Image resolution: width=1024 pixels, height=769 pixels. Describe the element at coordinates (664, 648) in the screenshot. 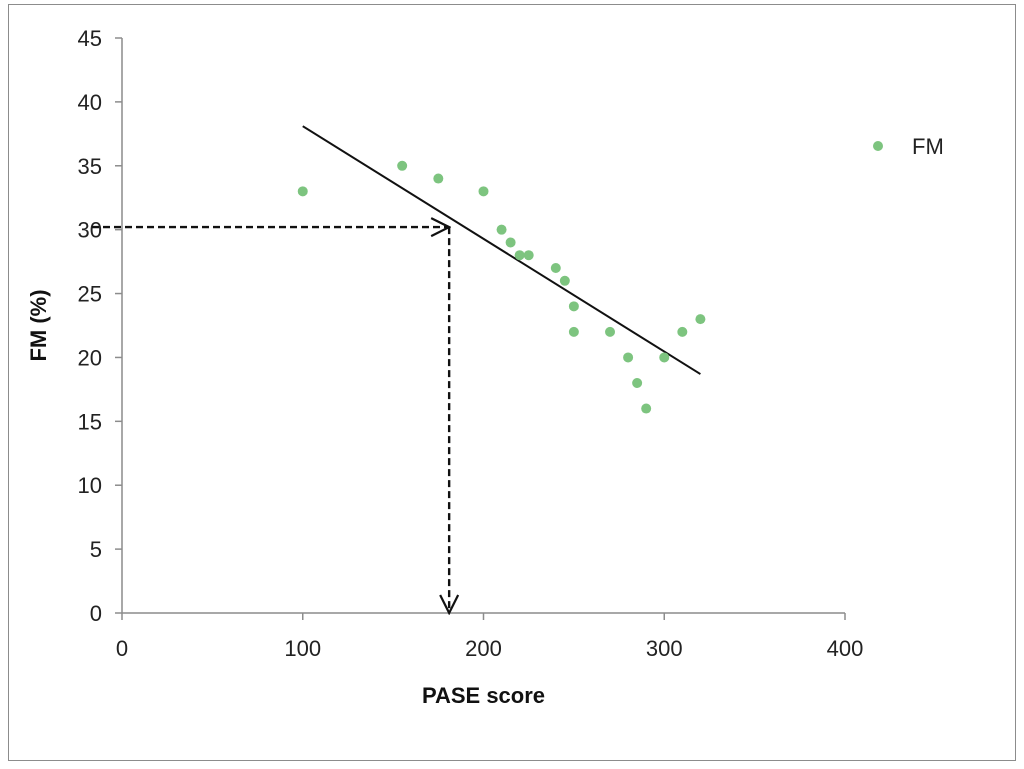

I see `x-tick-label: 300` at that location.